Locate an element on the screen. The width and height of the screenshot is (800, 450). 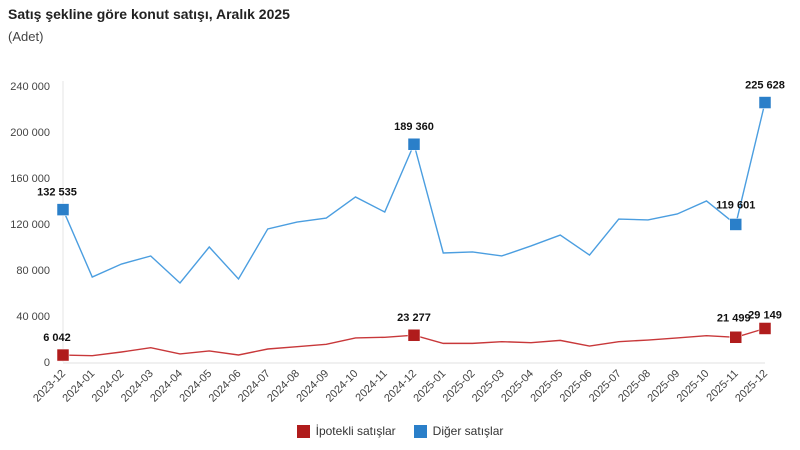
data-label: 119 601 is located at coordinates (735, 205).